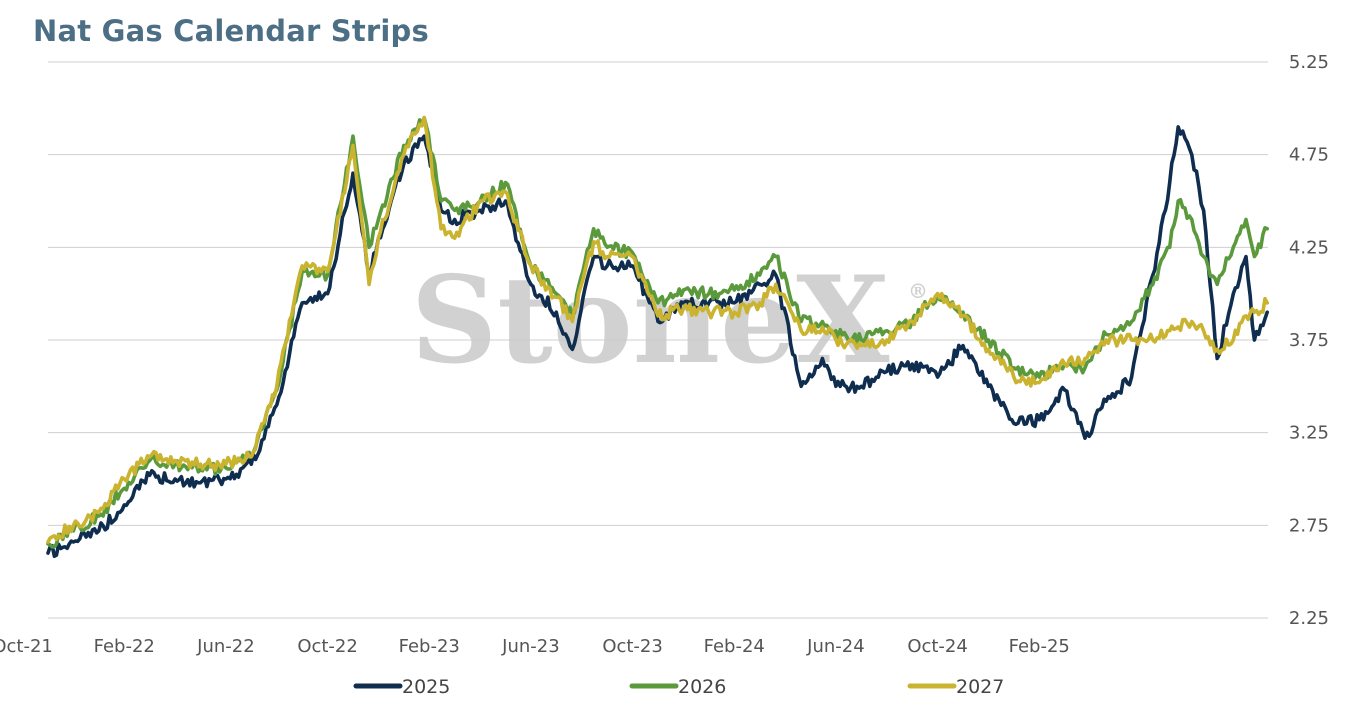 Image resolution: width=1350 pixels, height=707 pixels. Describe the element at coordinates (937, 646) in the screenshot. I see `x-tick-label: Oct-24` at that location.